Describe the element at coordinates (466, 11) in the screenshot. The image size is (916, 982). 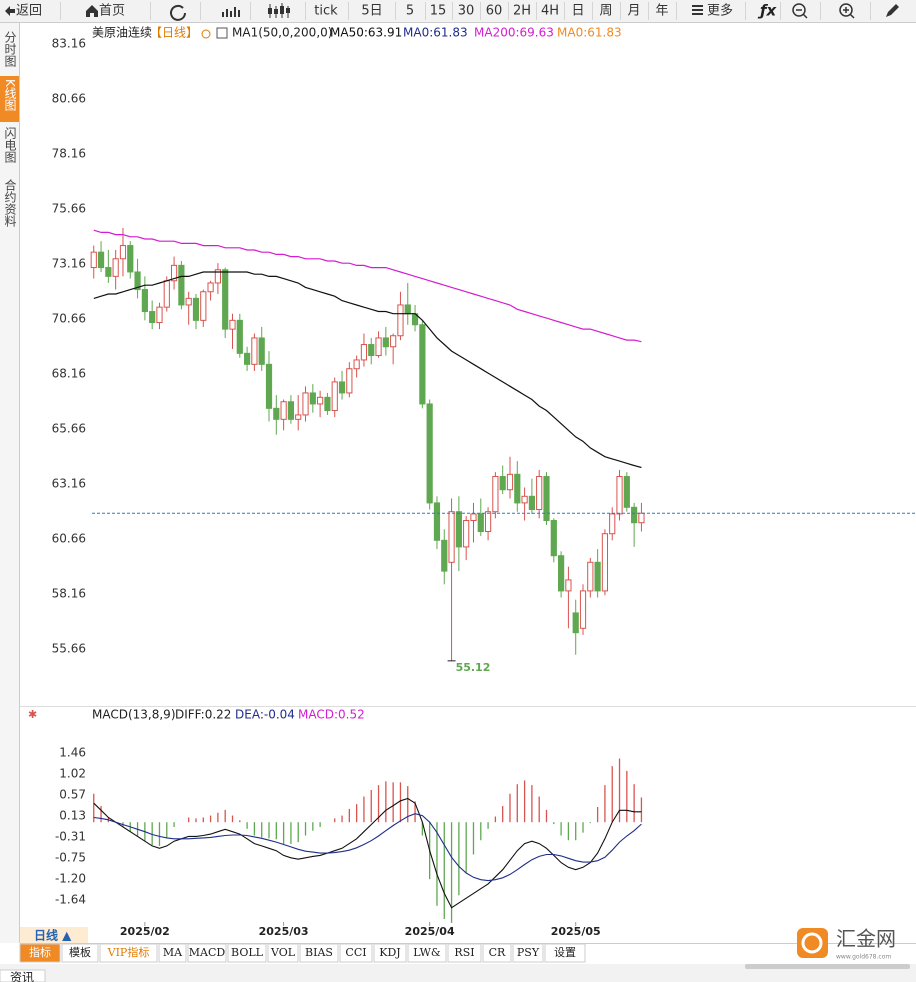
I see `toolbar-button: 30` at that location.